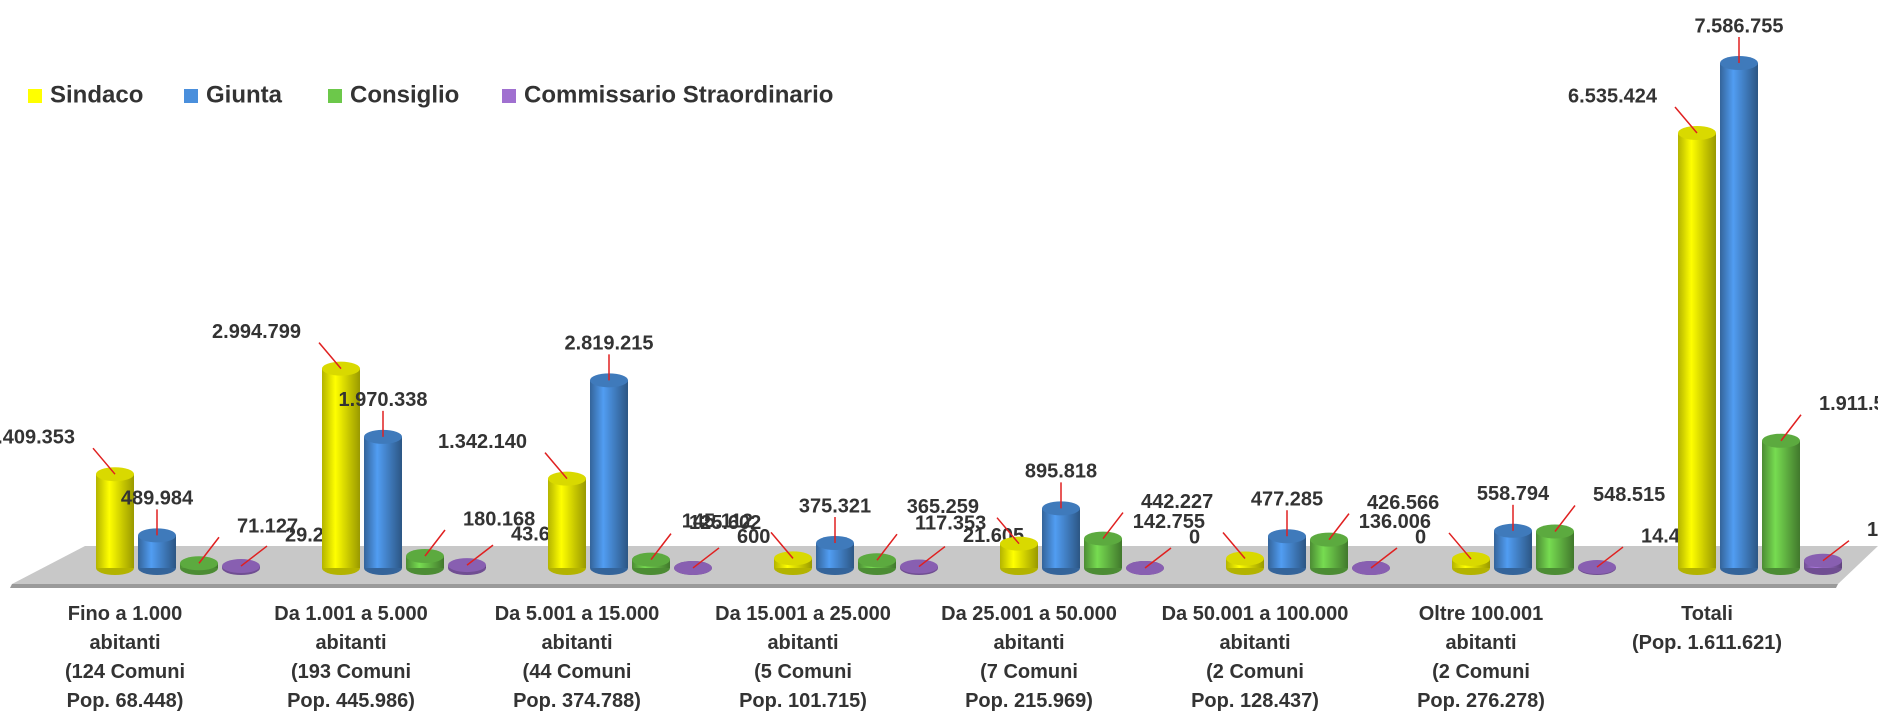  What do you see at coordinates (499, 519) in the screenshot?
I see `value-label: 180.168` at bounding box center [499, 519].